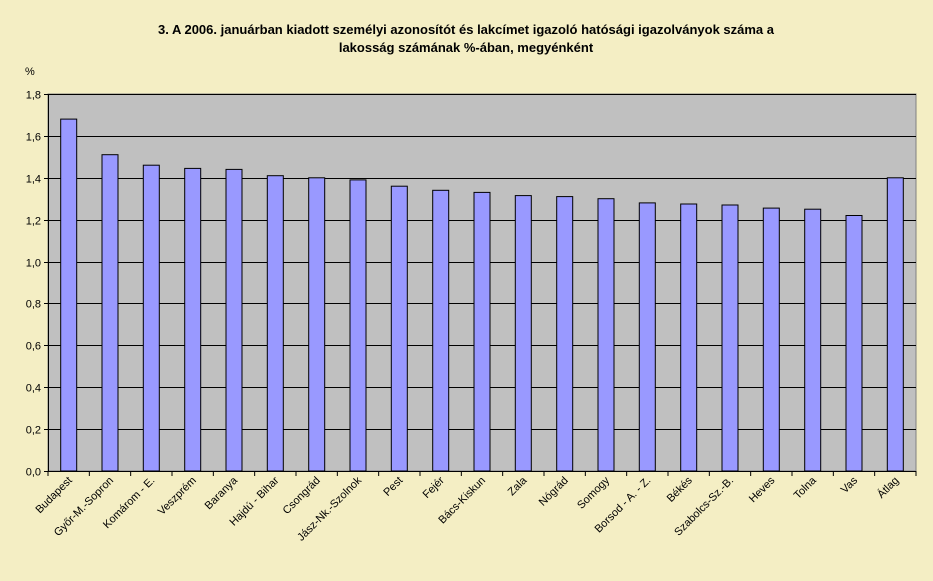 This screenshot has width=933, height=581. Describe the element at coordinates (222, 493) in the screenshot. I see `x-tick-label: Baranya` at that location.